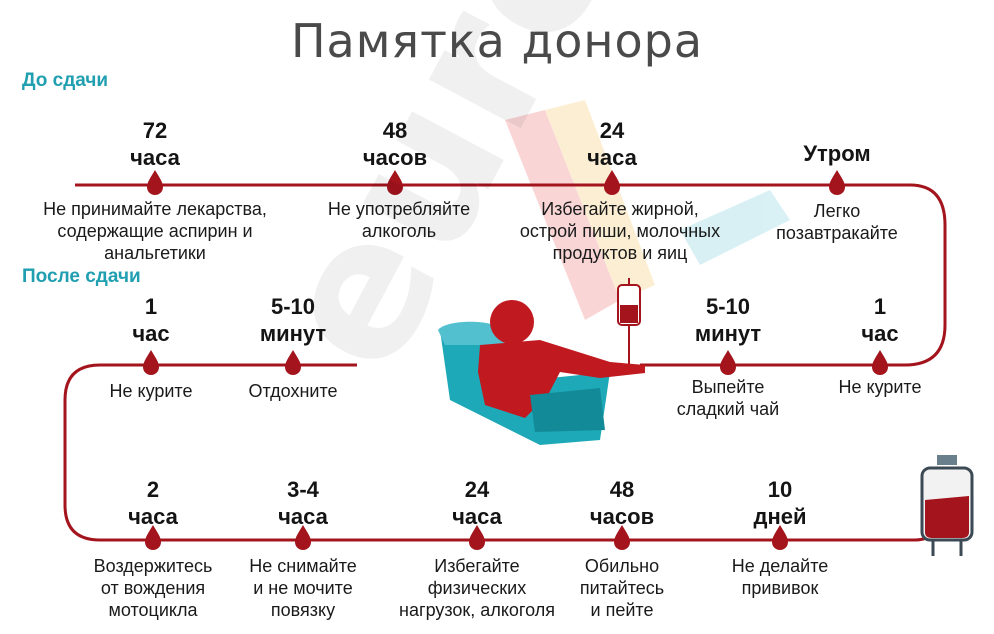  I want to click on after-time-5: 2 часа, so click(153, 503).